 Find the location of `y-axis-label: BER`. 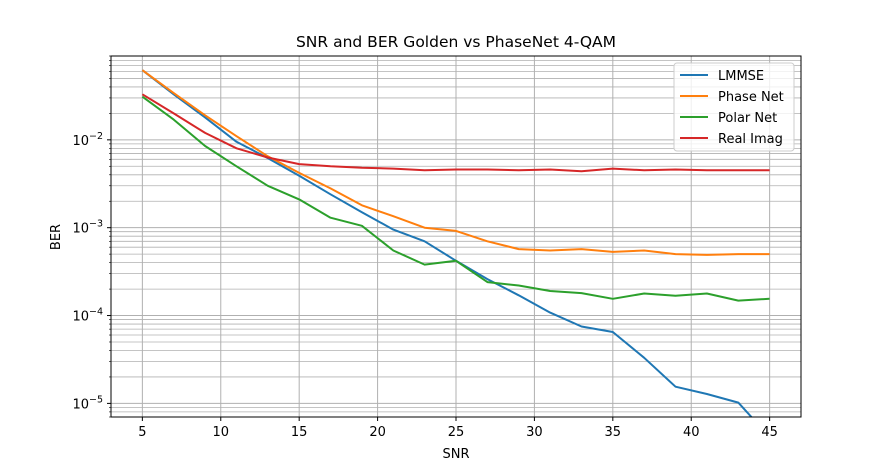

y-axis-label: BER is located at coordinates (56, 237).